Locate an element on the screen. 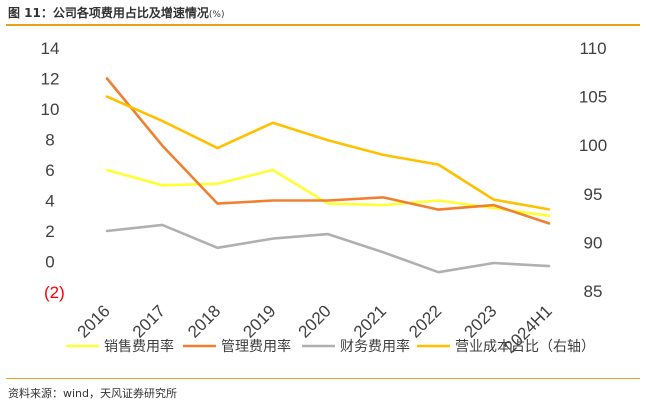 The height and width of the screenshot is (406, 646). x-tick-label: 2019 is located at coordinates (259, 321).